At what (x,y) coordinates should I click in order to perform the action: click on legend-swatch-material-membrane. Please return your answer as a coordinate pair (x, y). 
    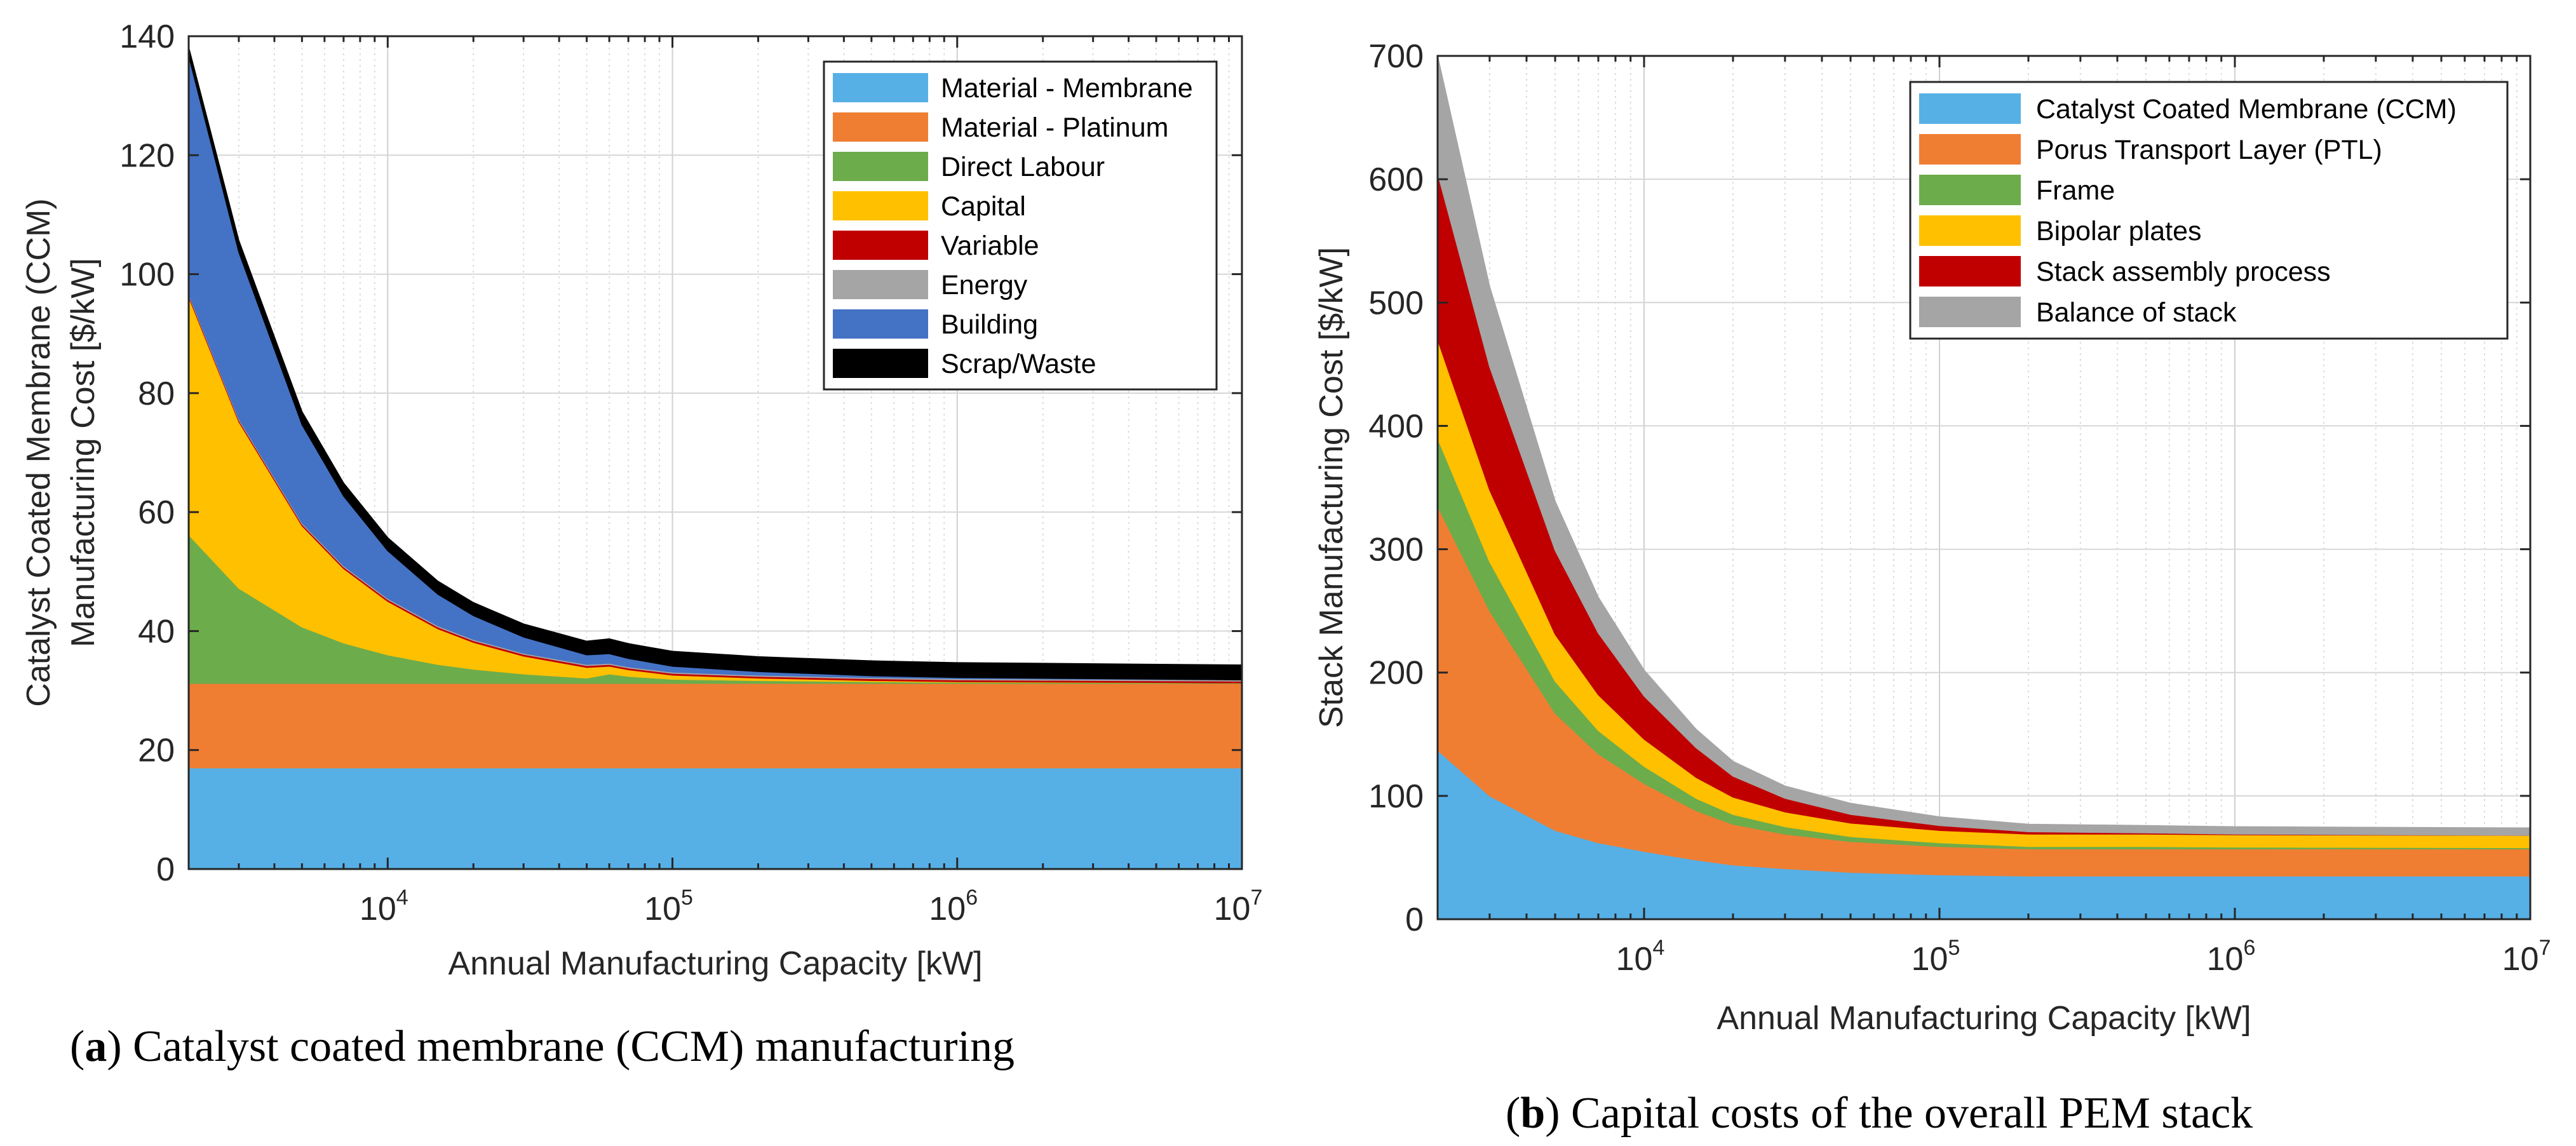
    Looking at the image, I should click on (880, 87).